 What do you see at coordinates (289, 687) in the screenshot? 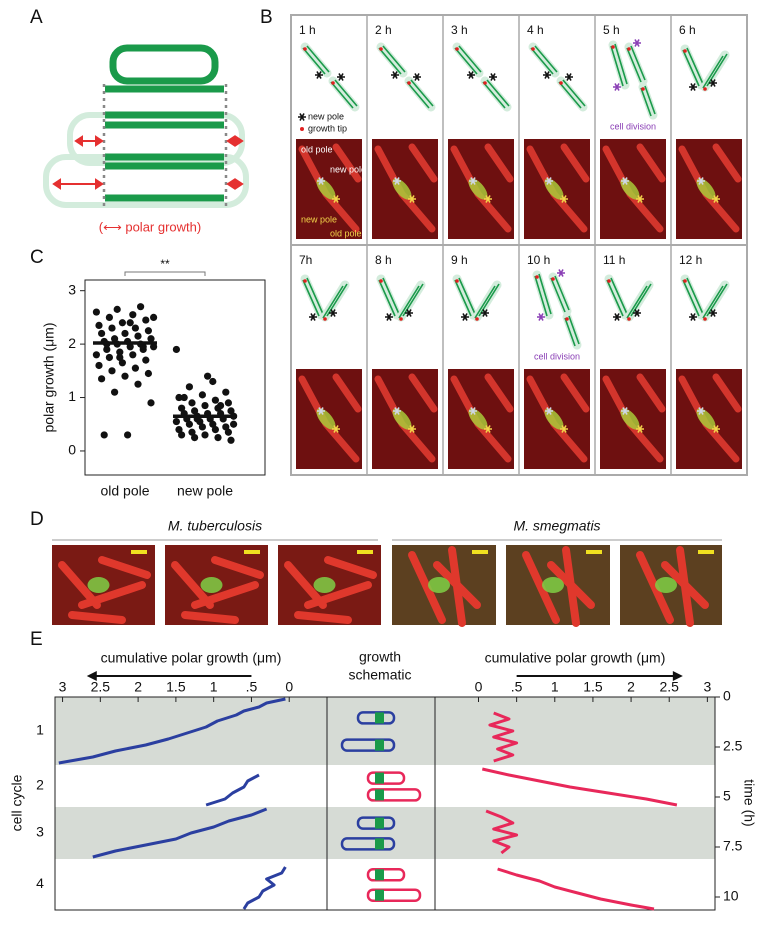
I see `x-tick-label: 0` at bounding box center [289, 687].